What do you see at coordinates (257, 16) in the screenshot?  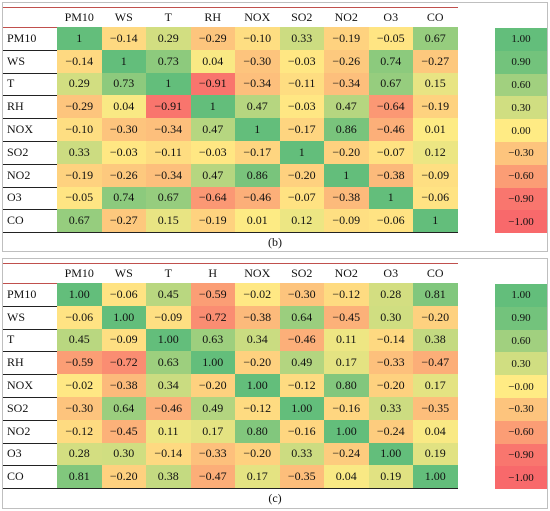 I see `column-header: NOX` at bounding box center [257, 16].